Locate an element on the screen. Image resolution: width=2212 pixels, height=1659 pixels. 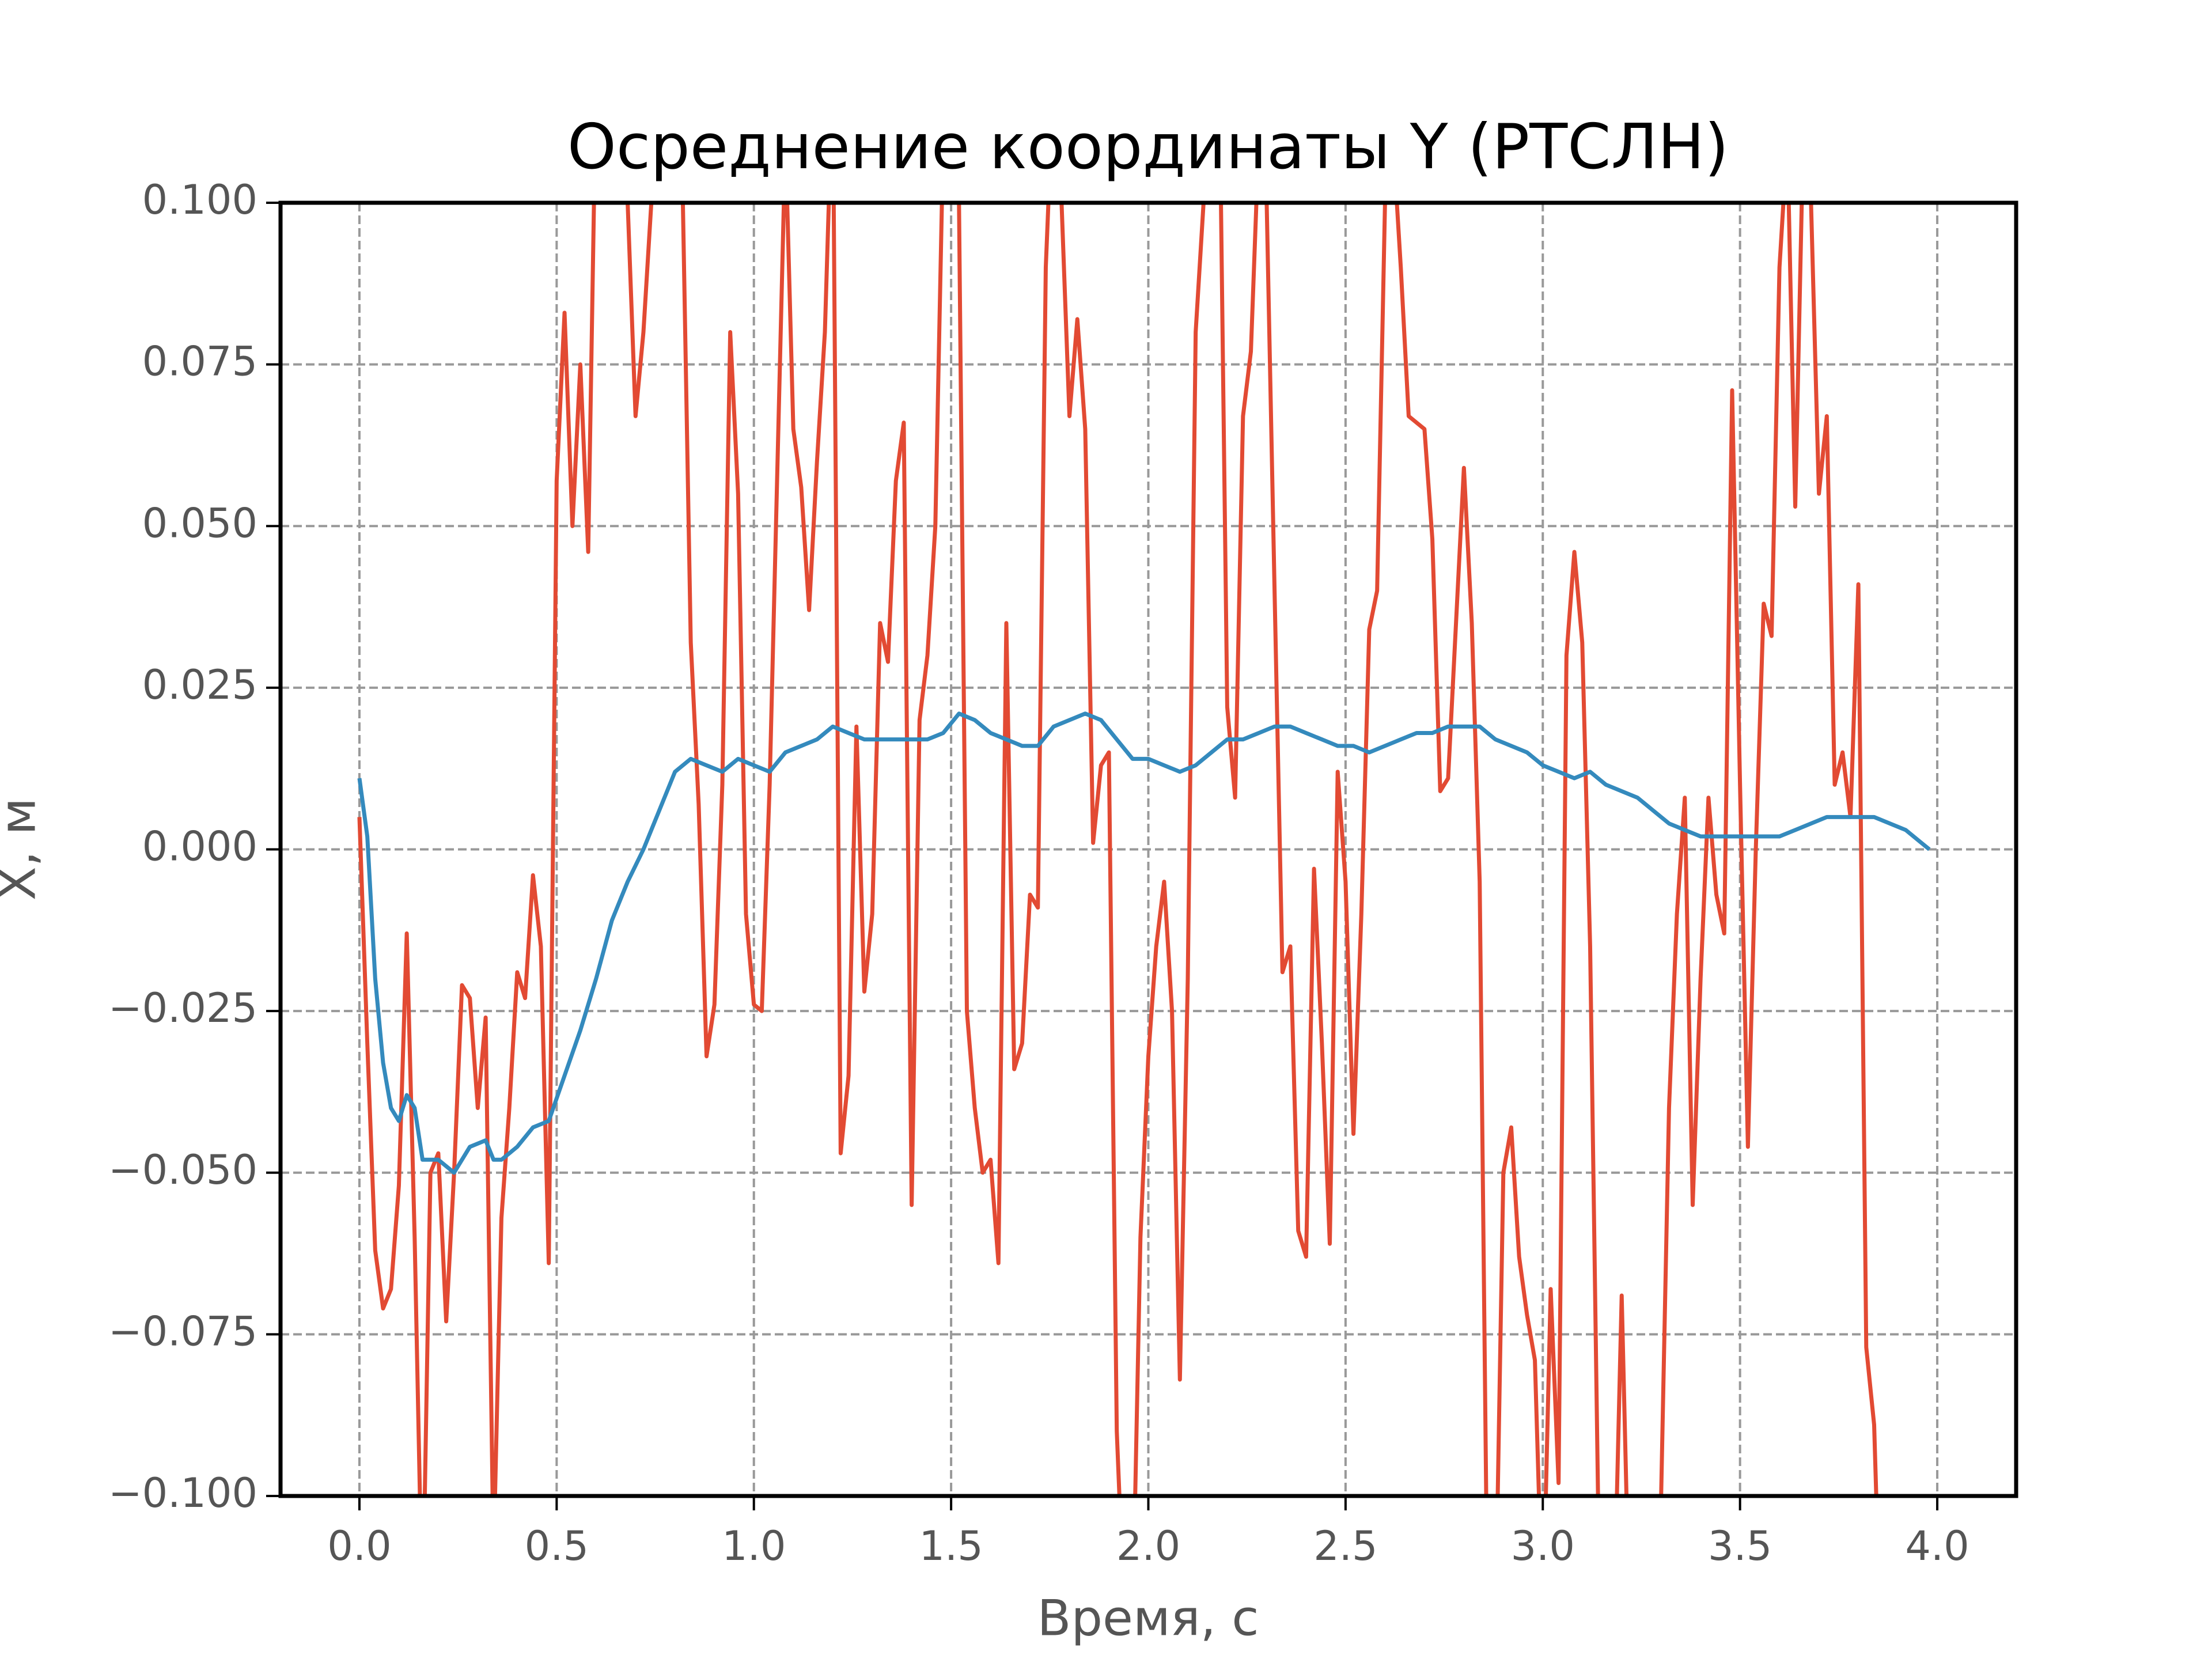
x-axis-label: Время, с is located at coordinates (1148, 1618).